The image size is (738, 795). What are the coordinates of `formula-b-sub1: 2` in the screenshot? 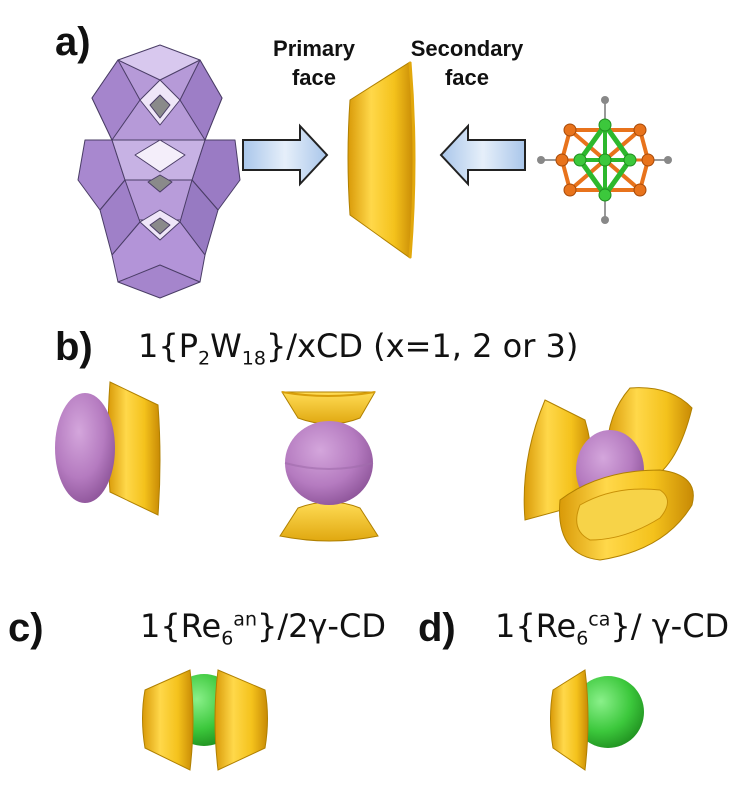 It's located at (204, 358).